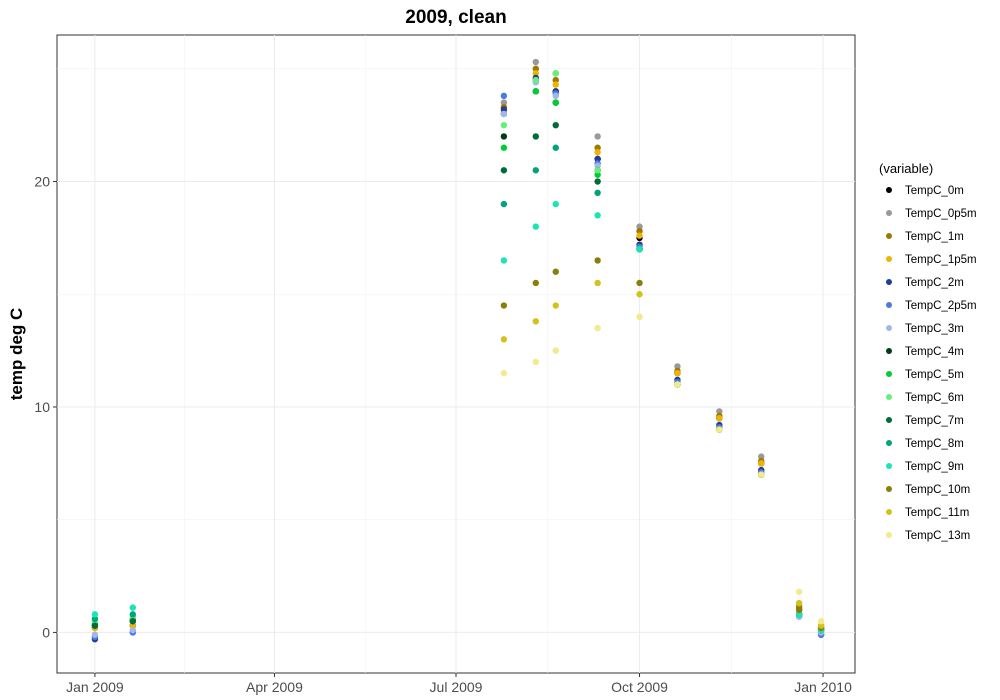 This screenshot has width=1000, height=700. I want to click on x-tick-label: Jul 2009, so click(456, 687).